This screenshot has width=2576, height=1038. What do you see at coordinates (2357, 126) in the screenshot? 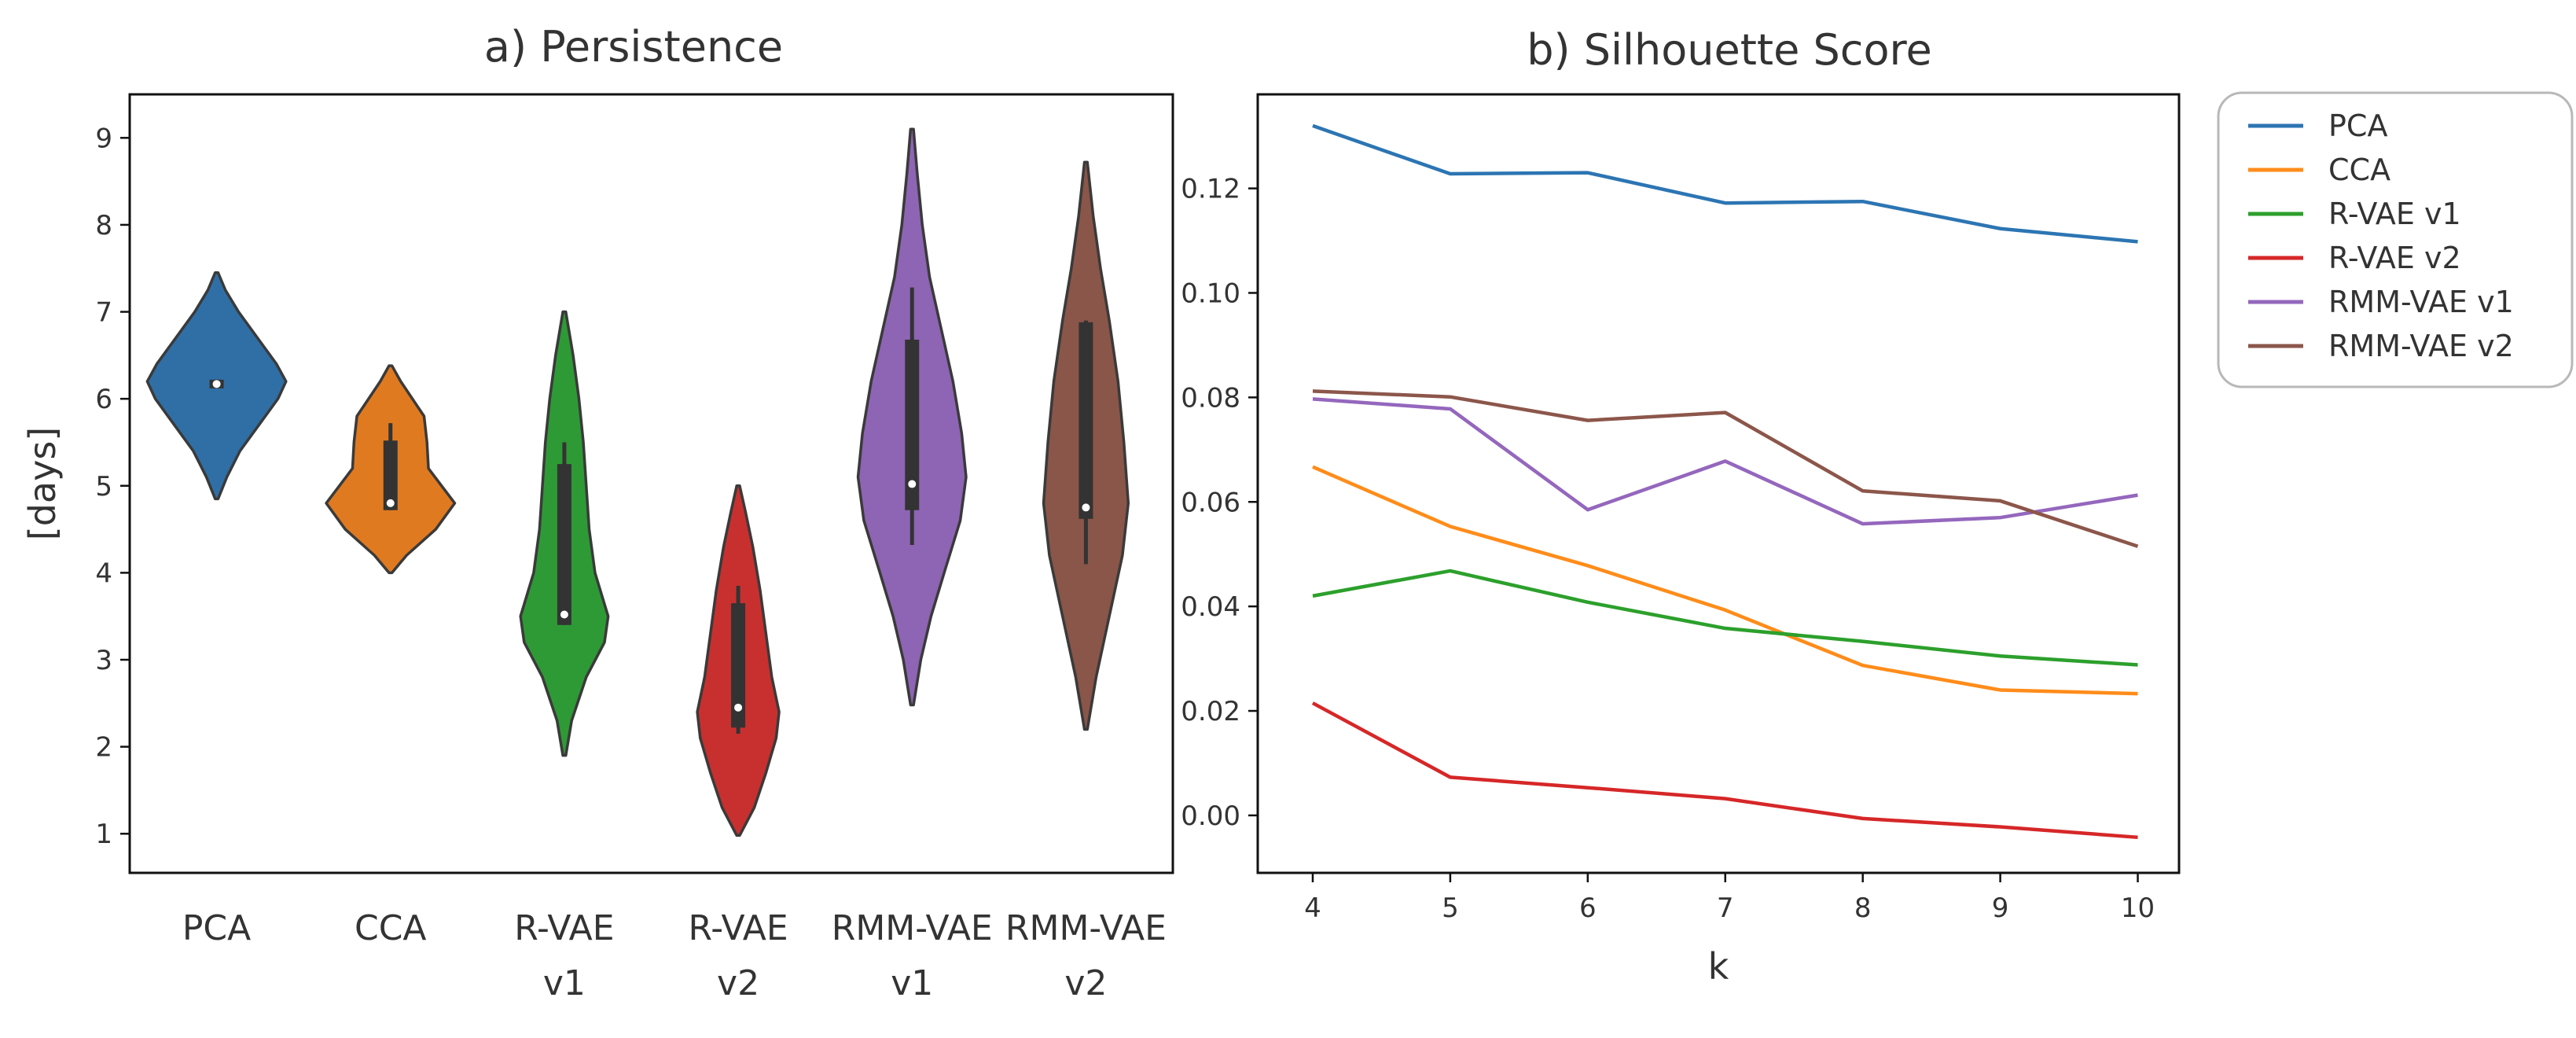
I see `legend-label-pca: PCA` at bounding box center [2357, 126].